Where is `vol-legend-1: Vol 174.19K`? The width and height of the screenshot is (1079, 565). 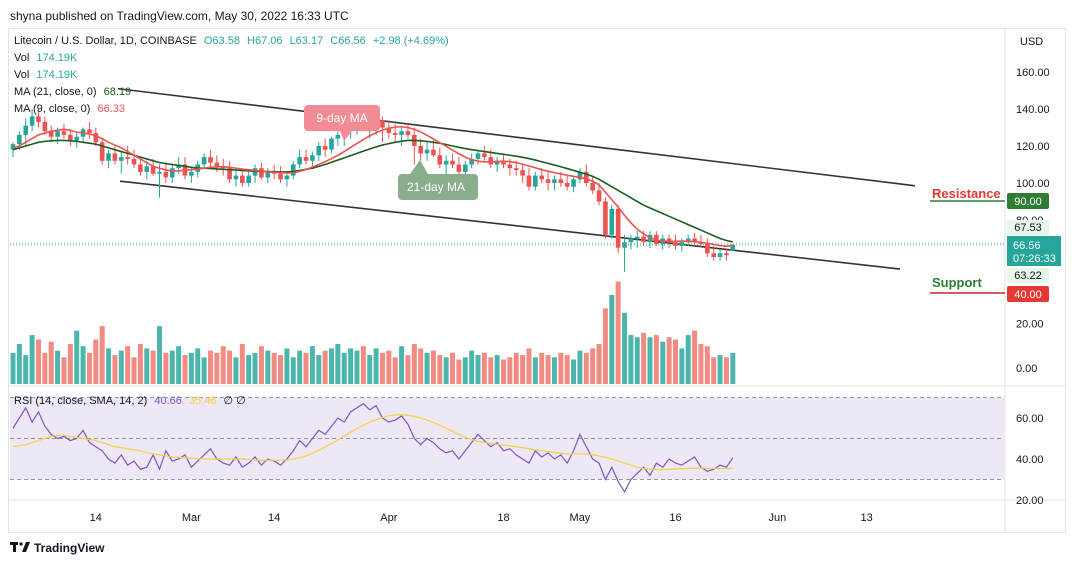
vol-legend-1: Vol 174.19K is located at coordinates (45, 58).